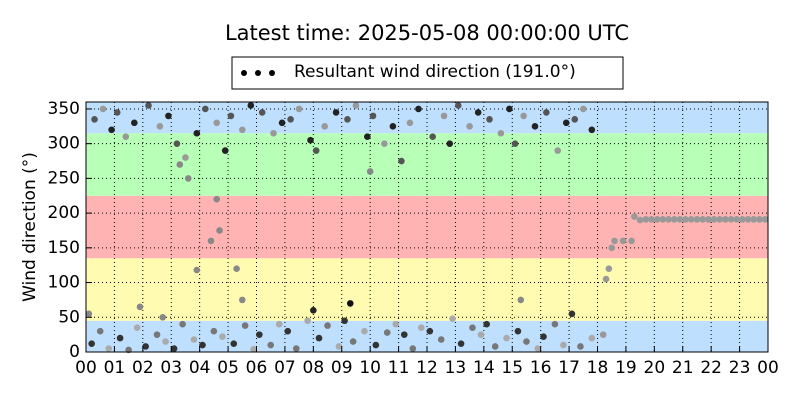 This screenshot has width=800, height=400. I want to click on y-tick-label: 0, so click(74, 352).